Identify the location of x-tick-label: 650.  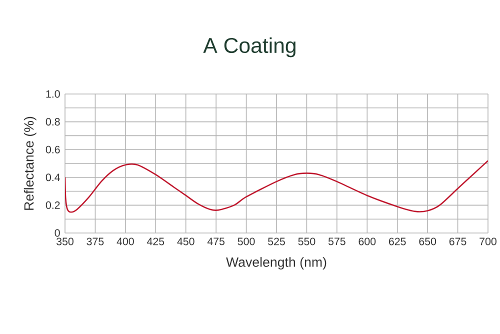
(427, 242).